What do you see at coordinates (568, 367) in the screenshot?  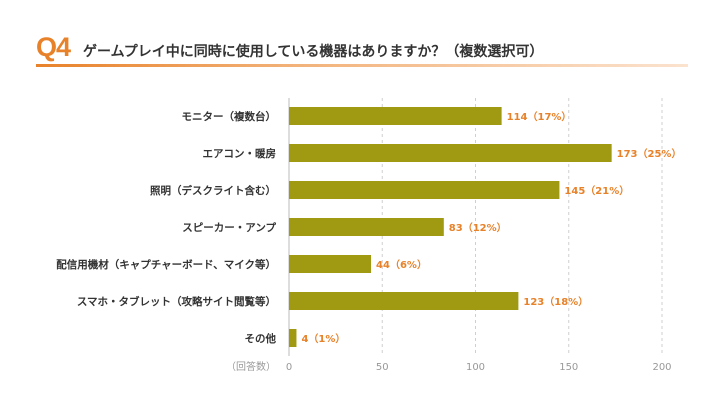 I see `x-tick-label: 150` at bounding box center [568, 367].